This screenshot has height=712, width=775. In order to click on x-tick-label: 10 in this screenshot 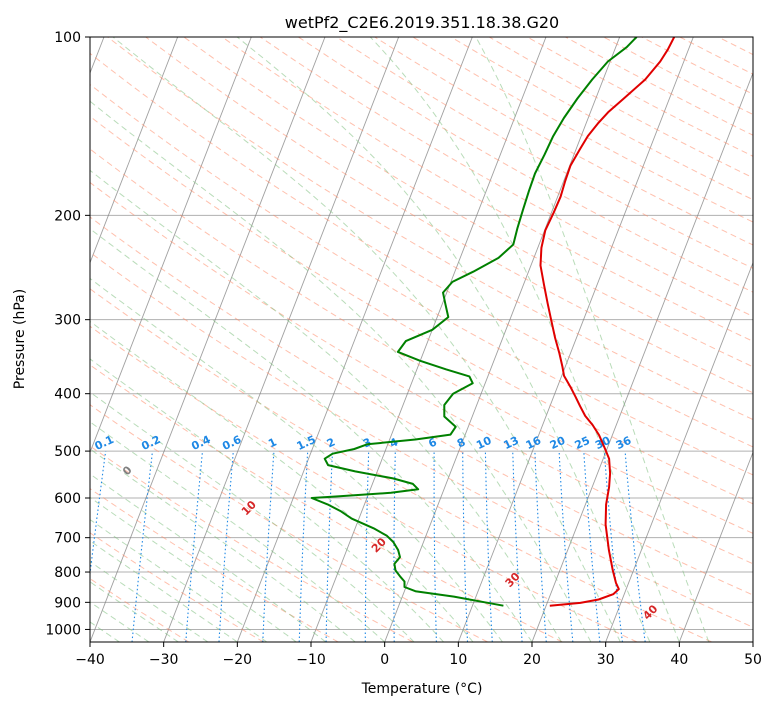, I will do `click(458, 660)`.